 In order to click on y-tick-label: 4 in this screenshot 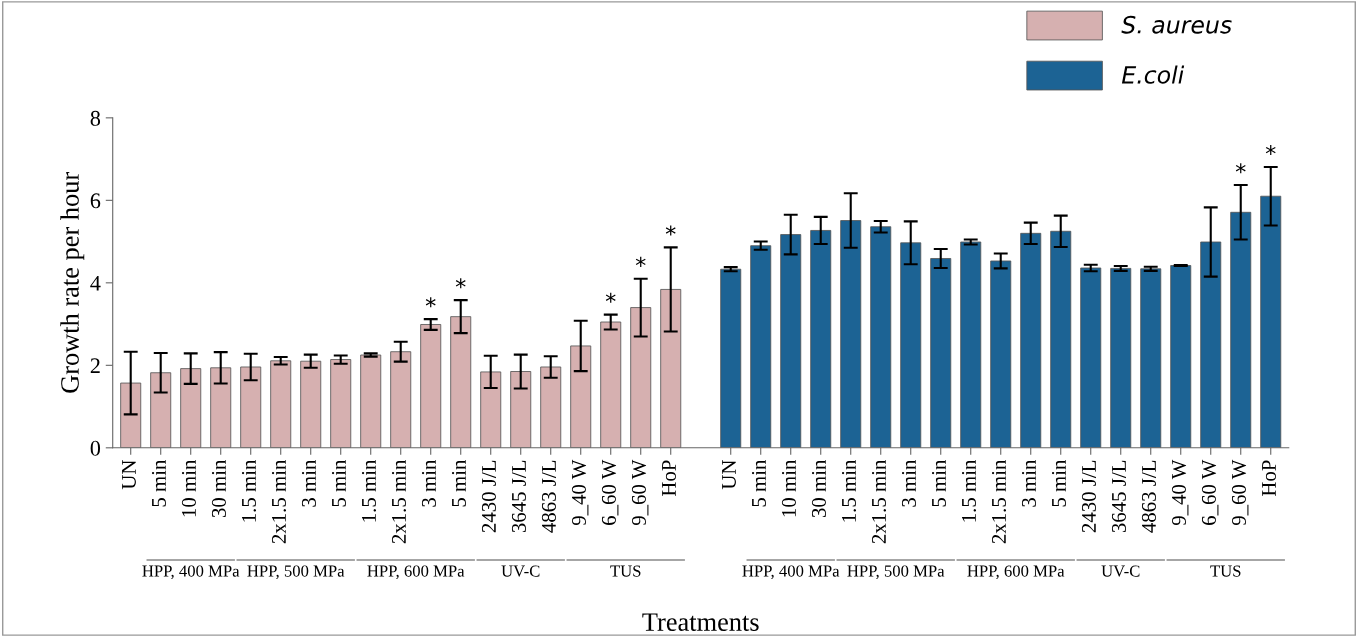, I will do `click(95, 283)`.